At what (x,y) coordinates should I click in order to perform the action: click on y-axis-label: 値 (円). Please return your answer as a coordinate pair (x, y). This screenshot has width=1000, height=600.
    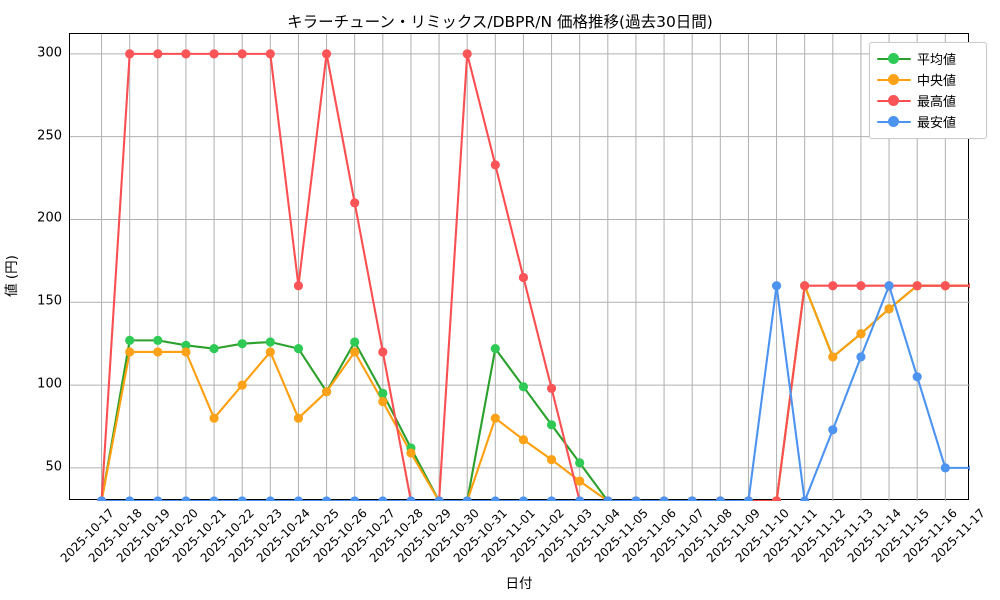
    Looking at the image, I should click on (12, 276).